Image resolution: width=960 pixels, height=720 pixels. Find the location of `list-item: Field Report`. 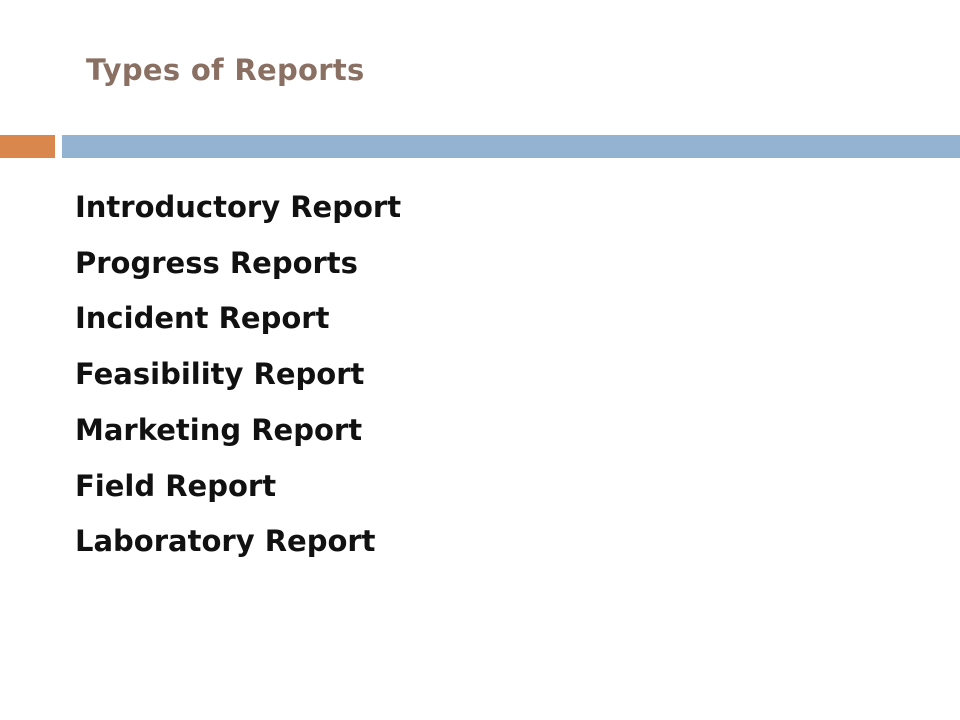

list-item: Field Report is located at coordinates (176, 485).